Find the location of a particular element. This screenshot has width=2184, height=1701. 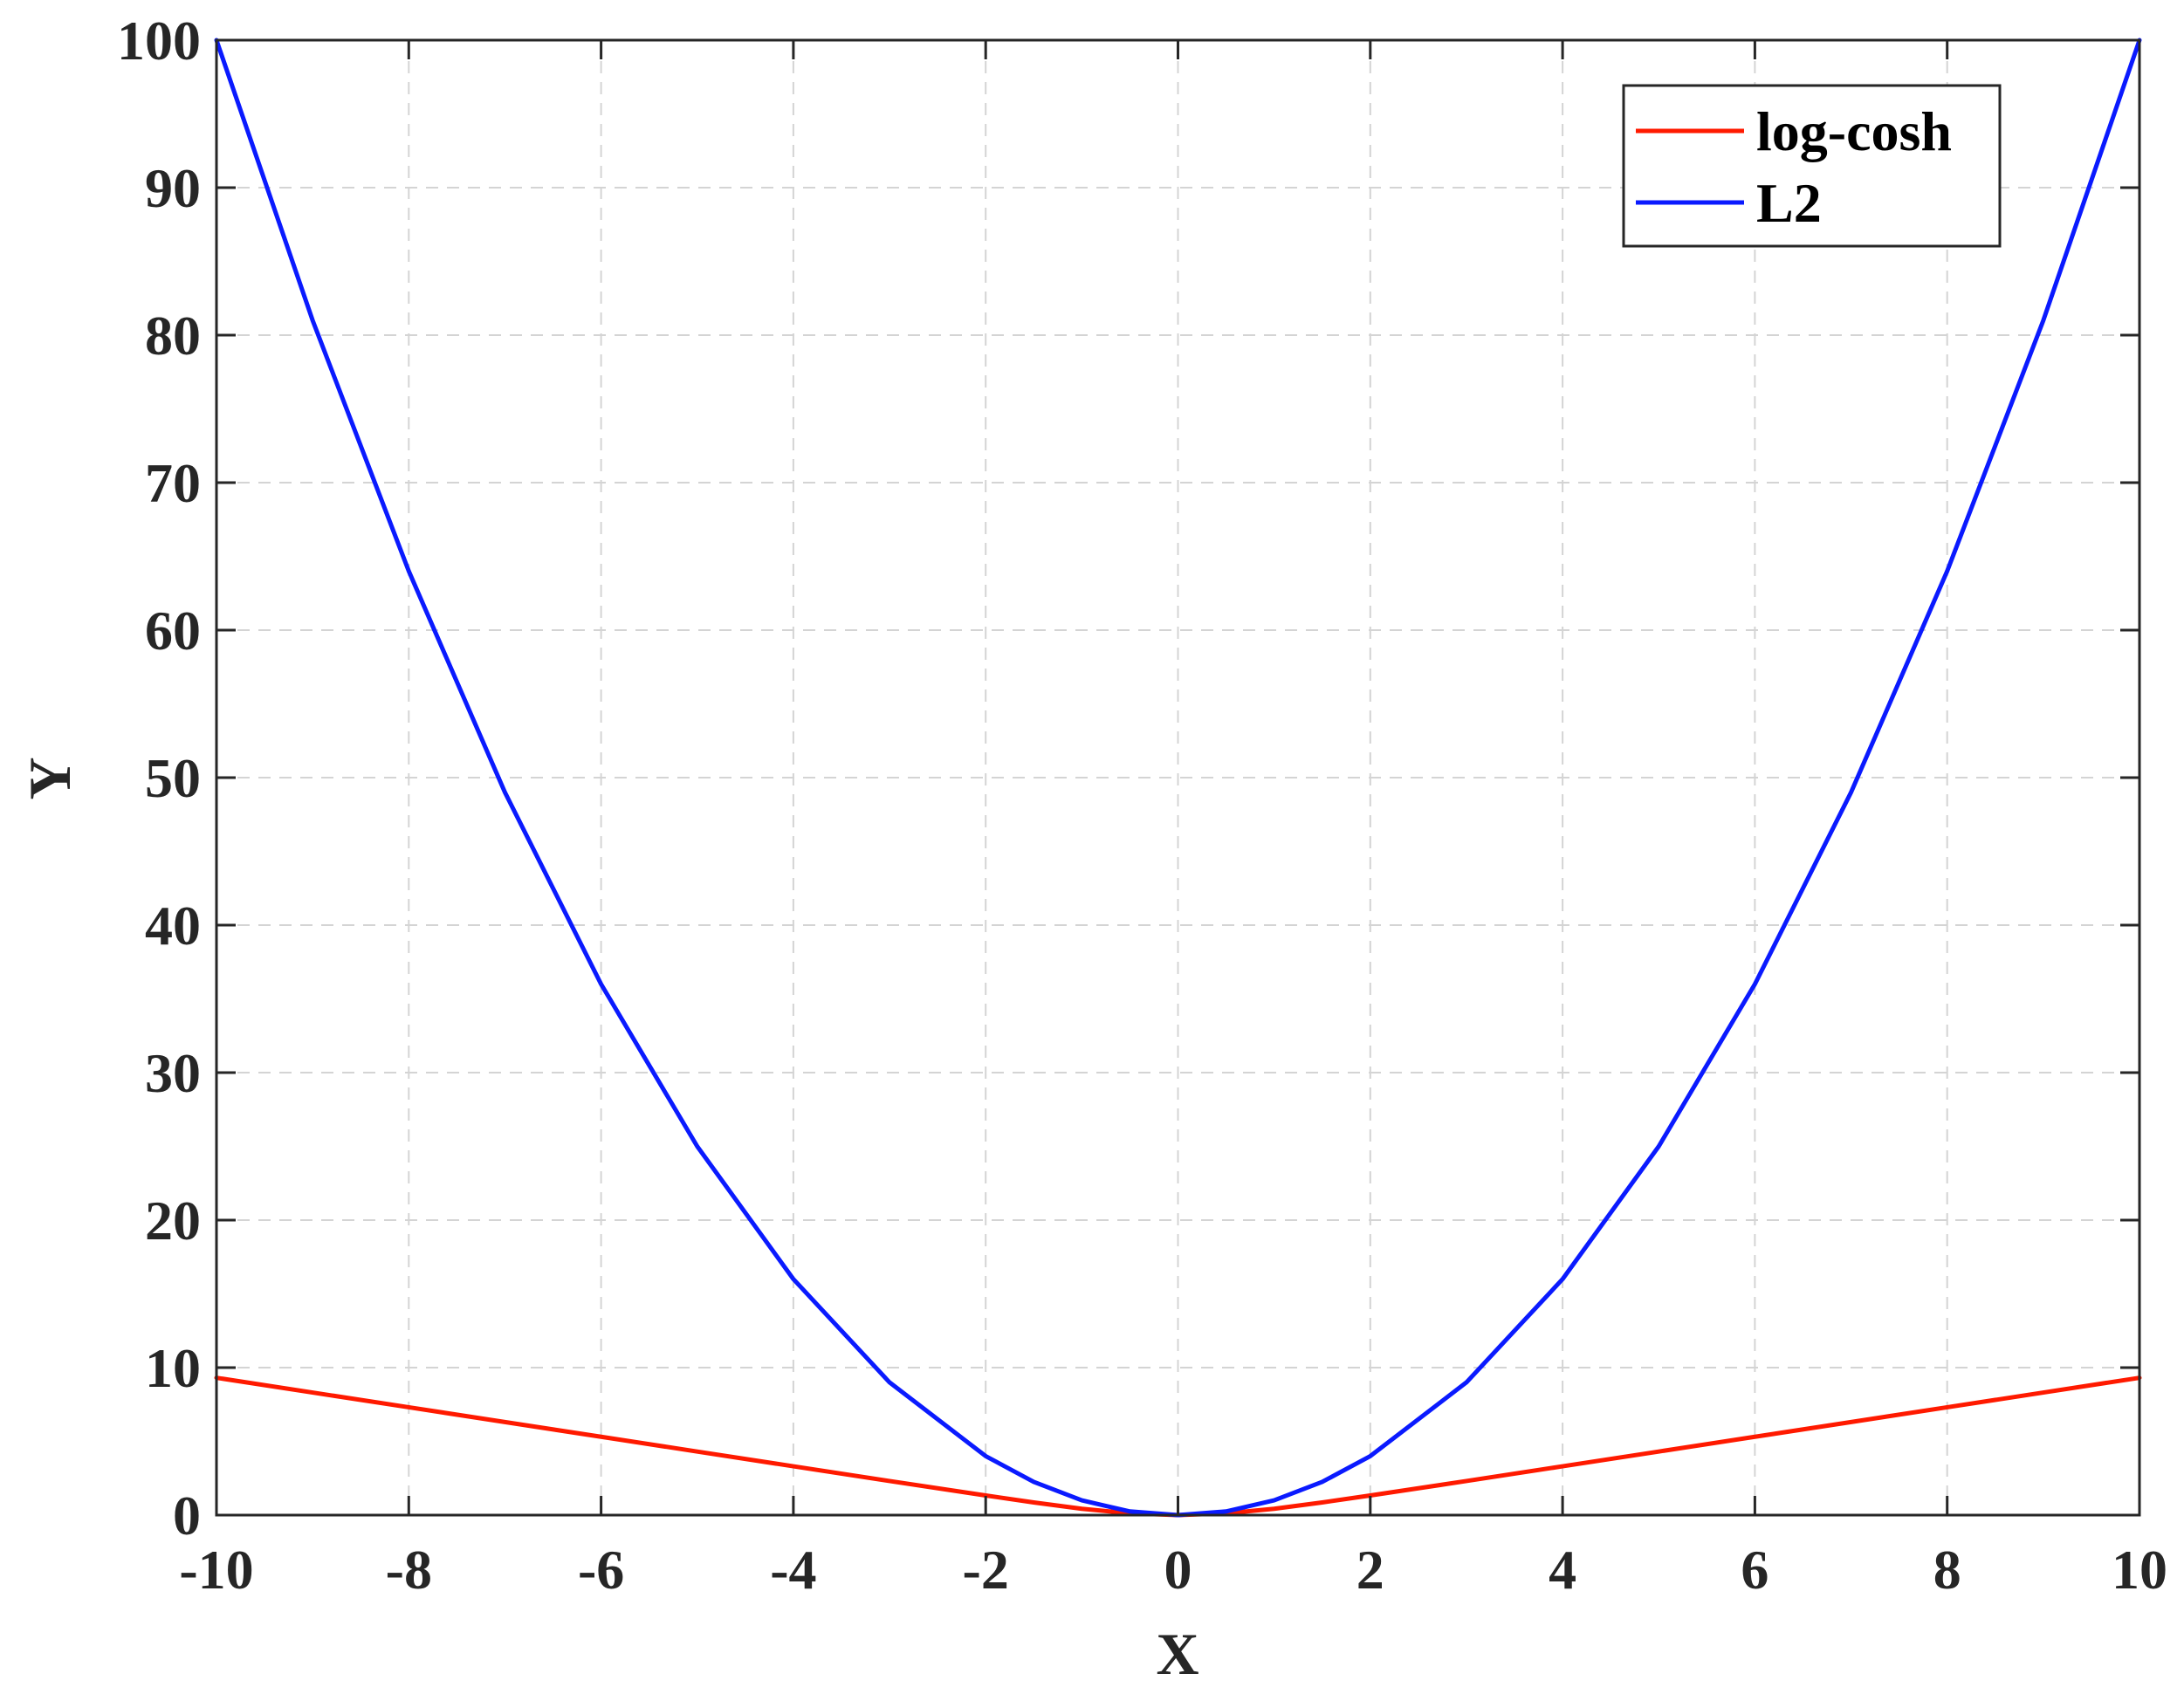

x-tick-label: -6 is located at coordinates (601, 1570).